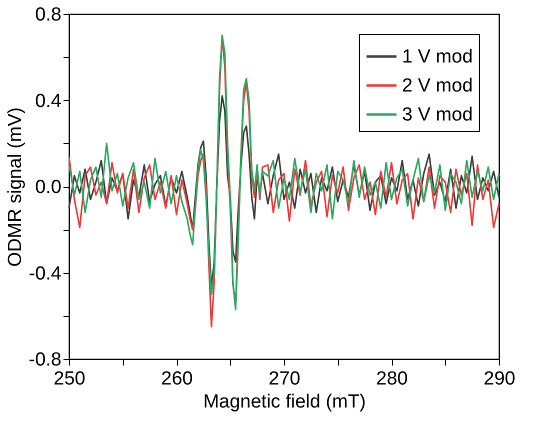 Image resolution: width=547 pixels, height=436 pixels. I want to click on y-tick-label: -0.8, so click(45, 360).